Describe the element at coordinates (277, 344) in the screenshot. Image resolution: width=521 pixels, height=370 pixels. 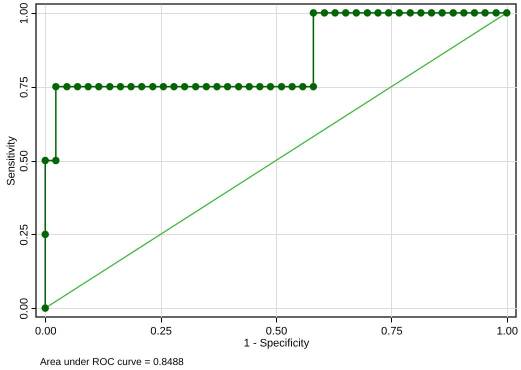
I see `x-axis-title: 1 - Specificity` at that location.